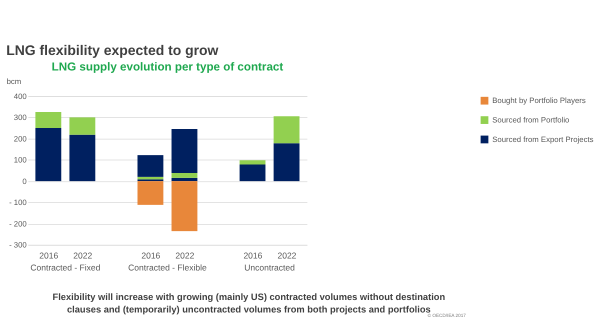 The image size is (600, 332). What do you see at coordinates (167, 267) in the screenshot?
I see `text: Contracted - Flexible` at bounding box center [167, 267].